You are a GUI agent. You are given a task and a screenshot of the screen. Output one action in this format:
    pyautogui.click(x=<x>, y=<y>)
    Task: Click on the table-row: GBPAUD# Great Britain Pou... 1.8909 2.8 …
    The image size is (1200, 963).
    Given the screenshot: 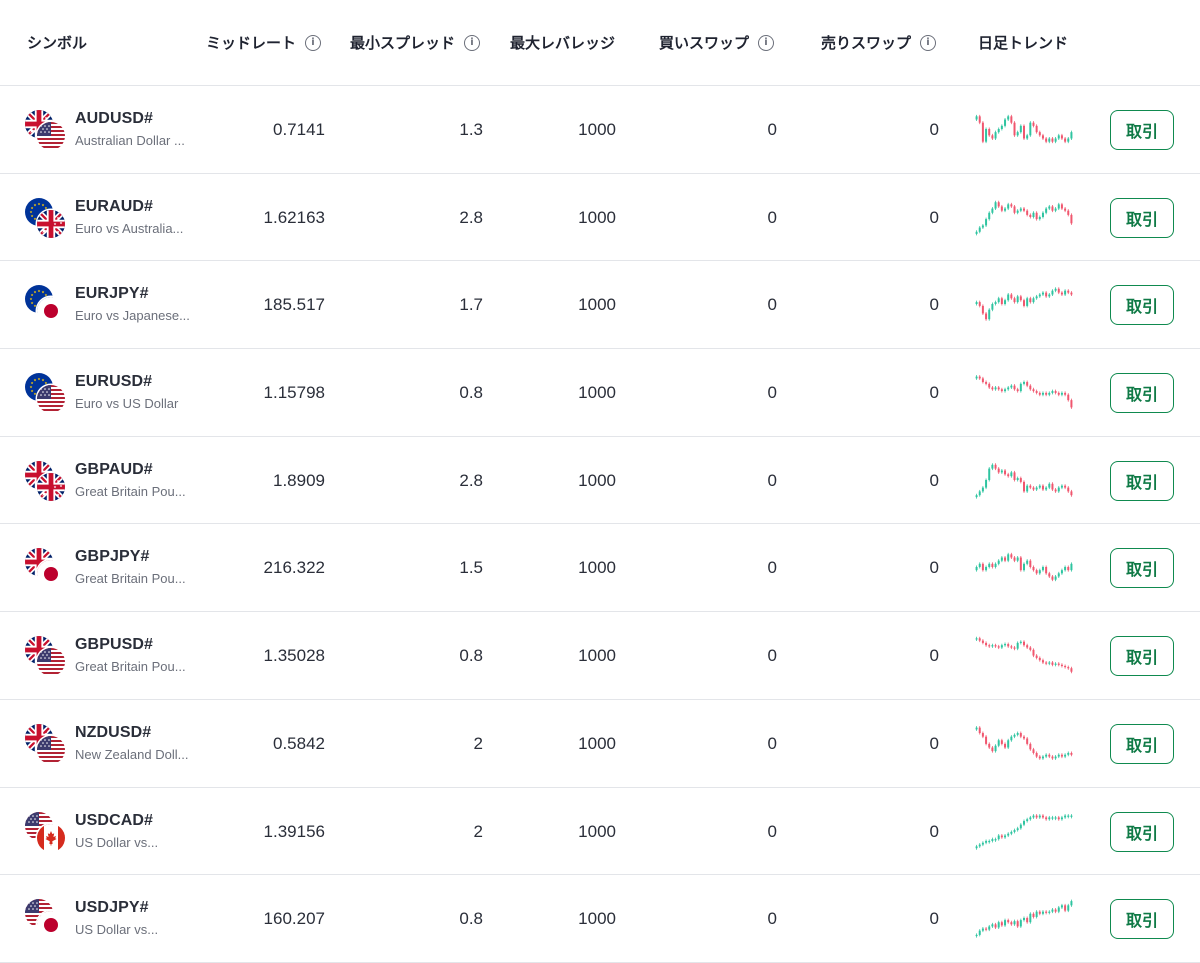 What is the action you would take?
    pyautogui.click(x=600, y=481)
    